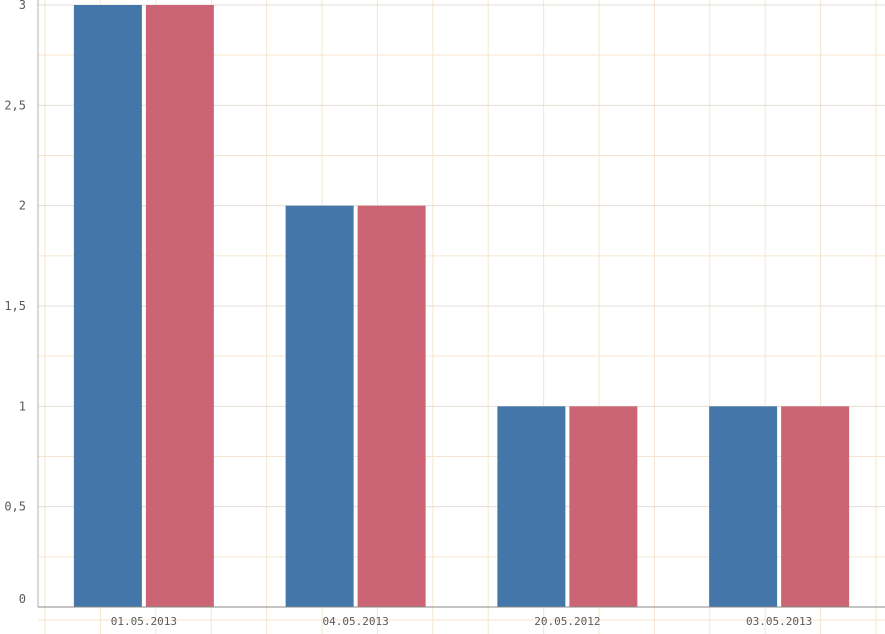 The image size is (885, 634). What do you see at coordinates (461, 621) in the screenshot?
I see `x-tick-labels: 01.05.2013 04.05.2013 20.05.2012 03.05.2013` at bounding box center [461, 621].